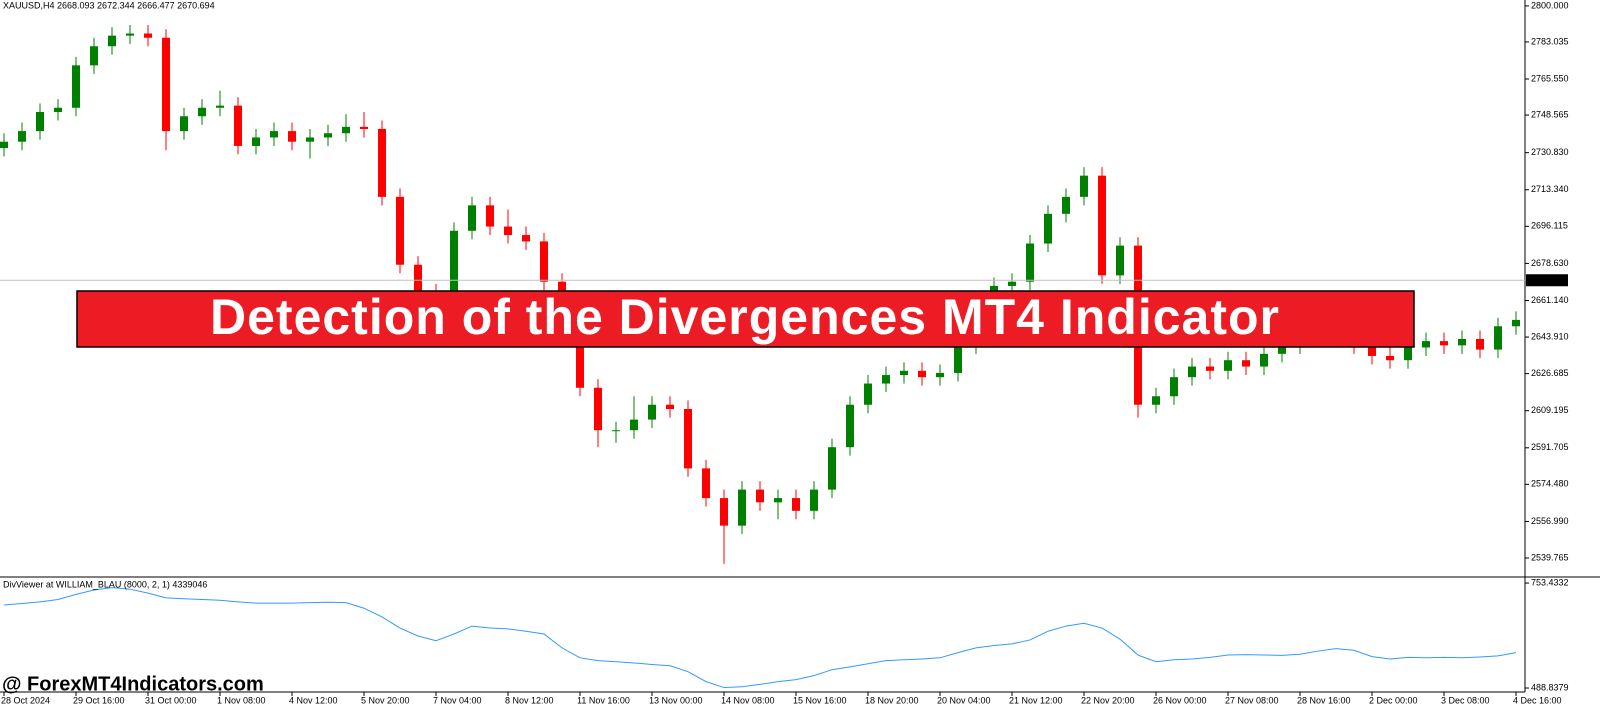 This screenshot has width=1600, height=726. What do you see at coordinates (1550, 410) in the screenshot?
I see `y-tick-label: 2609.195` at bounding box center [1550, 410].